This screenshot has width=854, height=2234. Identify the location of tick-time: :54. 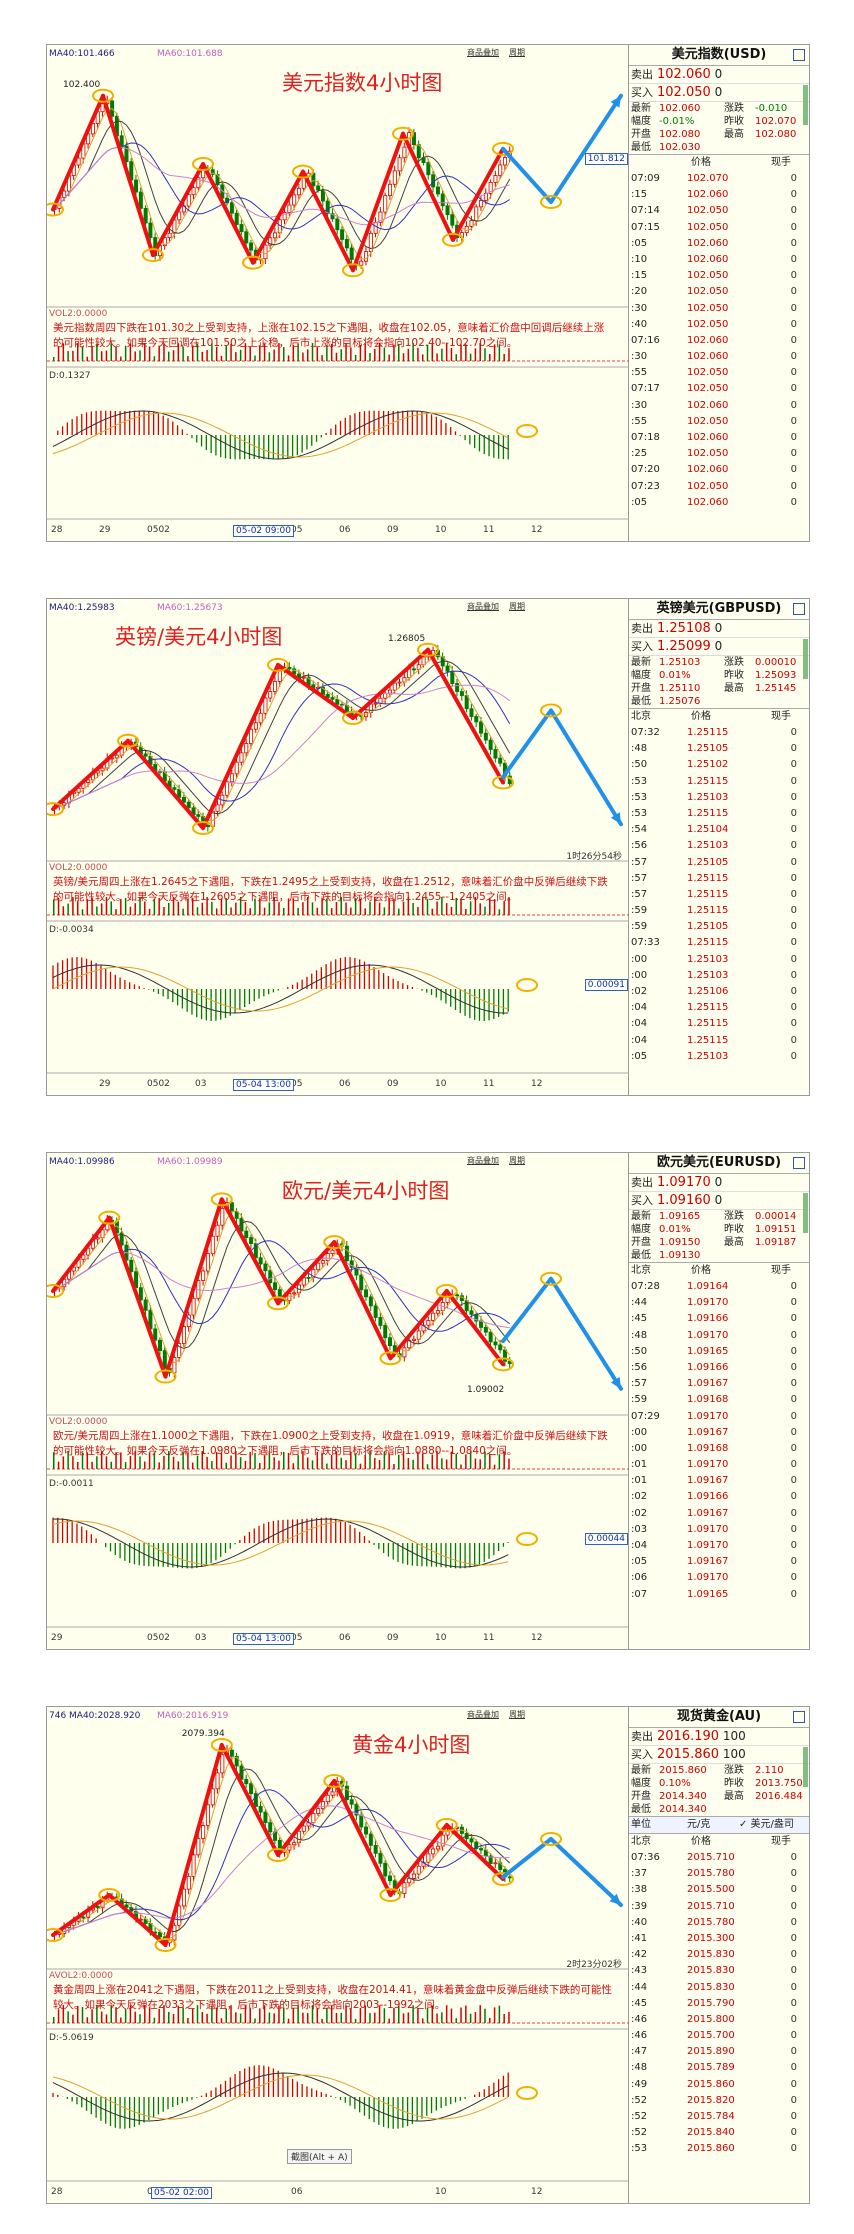
(639, 830).